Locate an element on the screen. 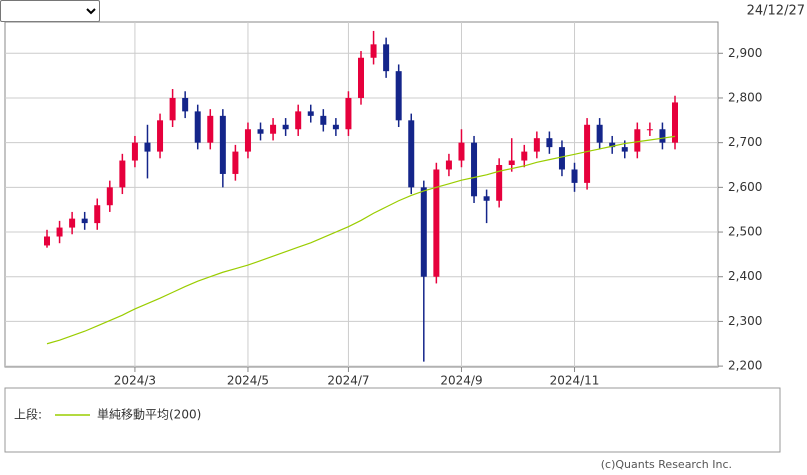  legend-prefix: 上段: is located at coordinates (28, 414).